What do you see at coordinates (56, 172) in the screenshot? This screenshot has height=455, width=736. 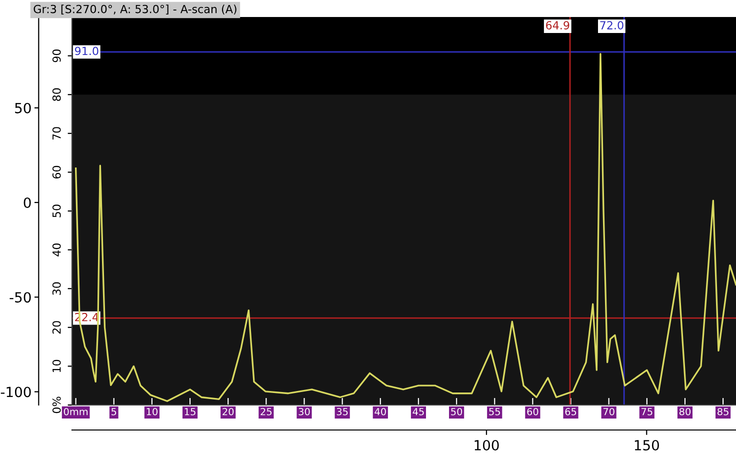 I see `y-tick-label: 60` at bounding box center [56, 172].